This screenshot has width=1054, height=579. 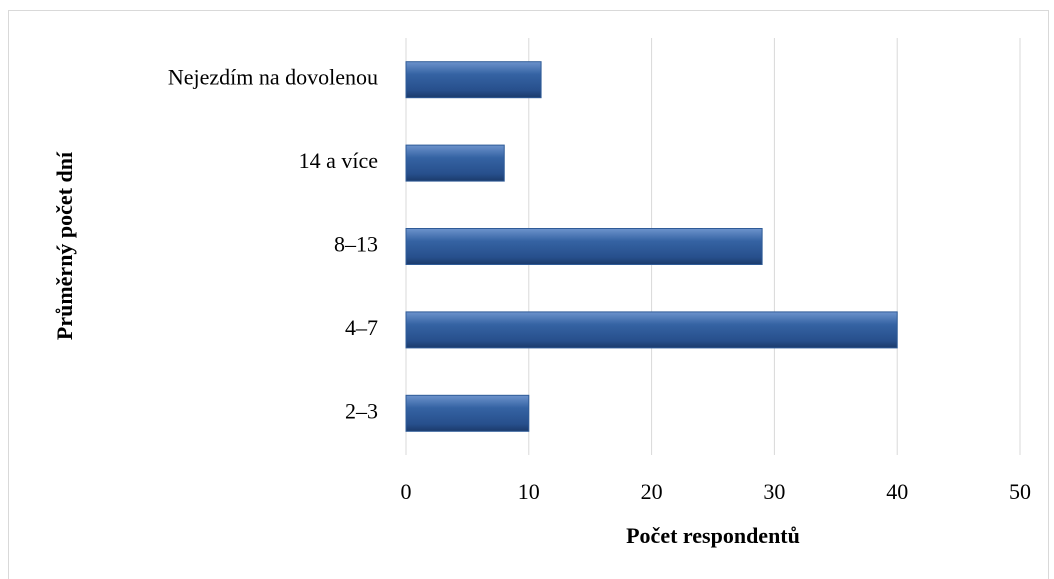 What do you see at coordinates (897, 491) in the screenshot?
I see `x-tick-label: 40` at bounding box center [897, 491].